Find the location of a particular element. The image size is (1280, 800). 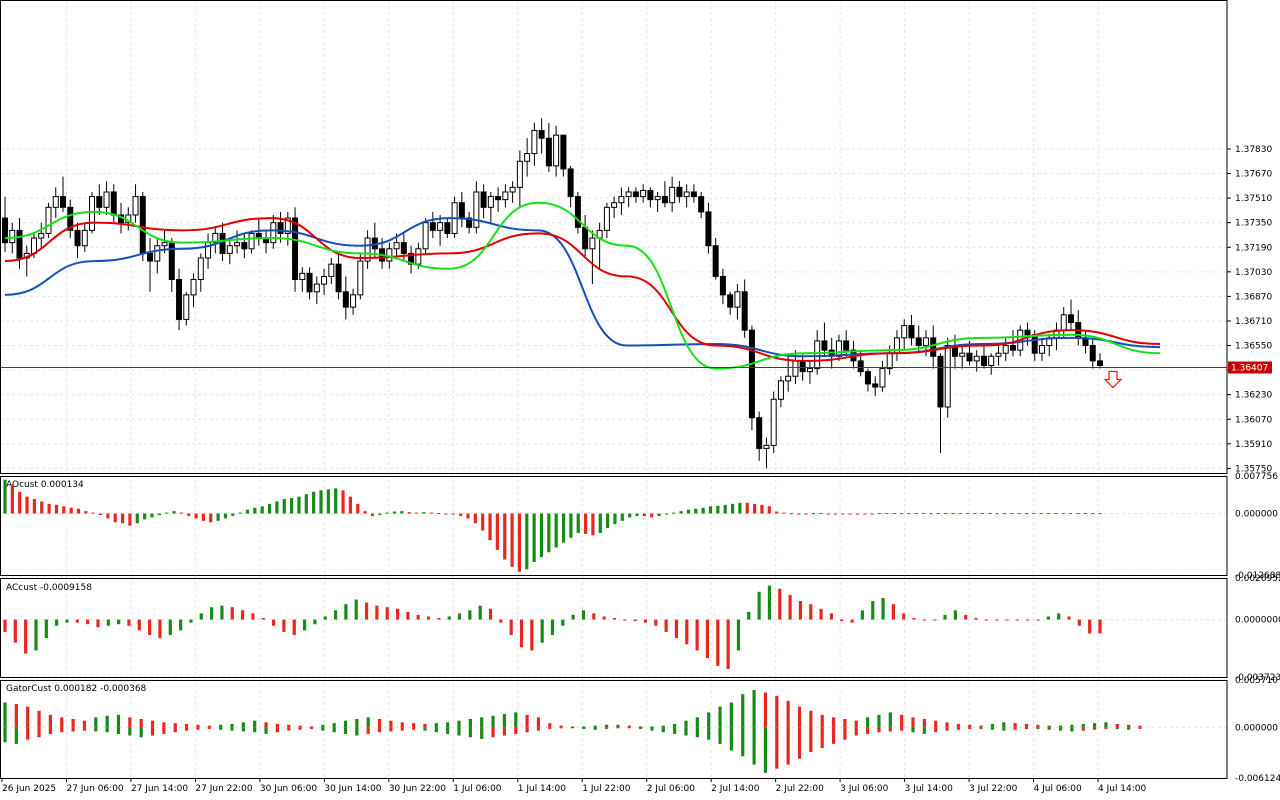

ac-pane: ACcust -0.0009158 is located at coordinates (552, 626).